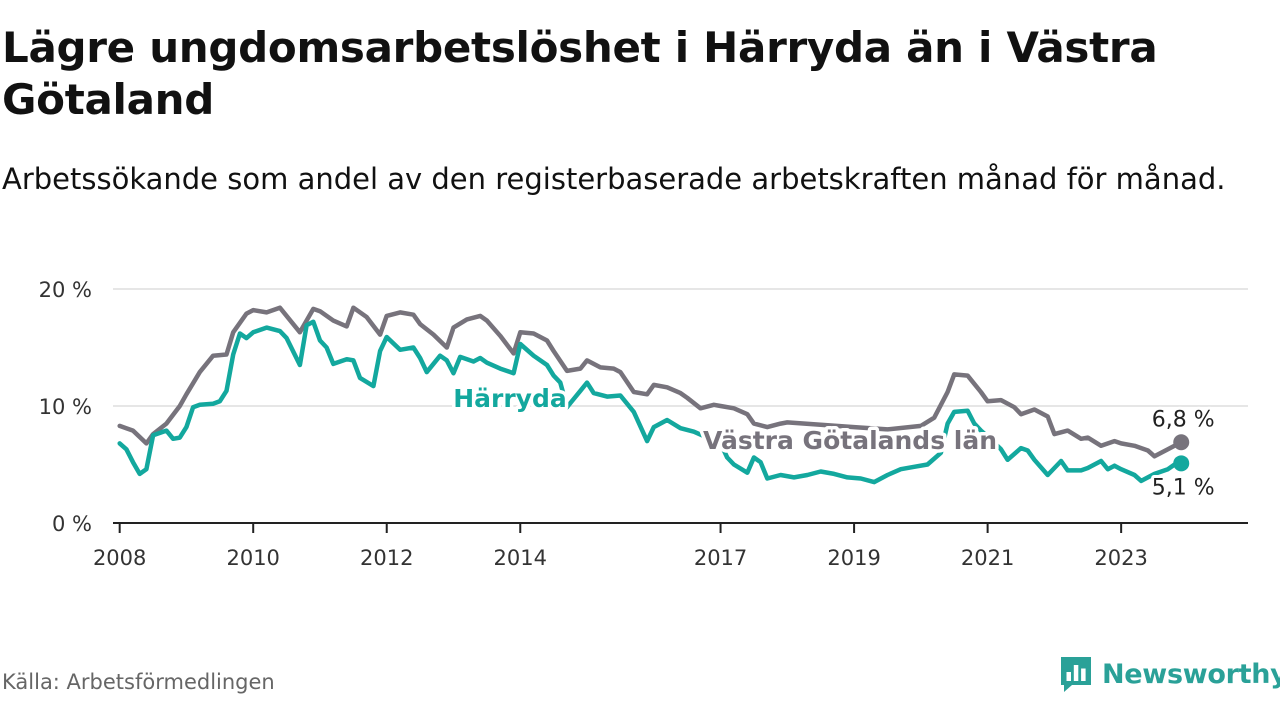 The width and height of the screenshot is (1280, 720). What do you see at coordinates (119, 558) in the screenshot?
I see `x-tick-label: 2008` at bounding box center [119, 558].